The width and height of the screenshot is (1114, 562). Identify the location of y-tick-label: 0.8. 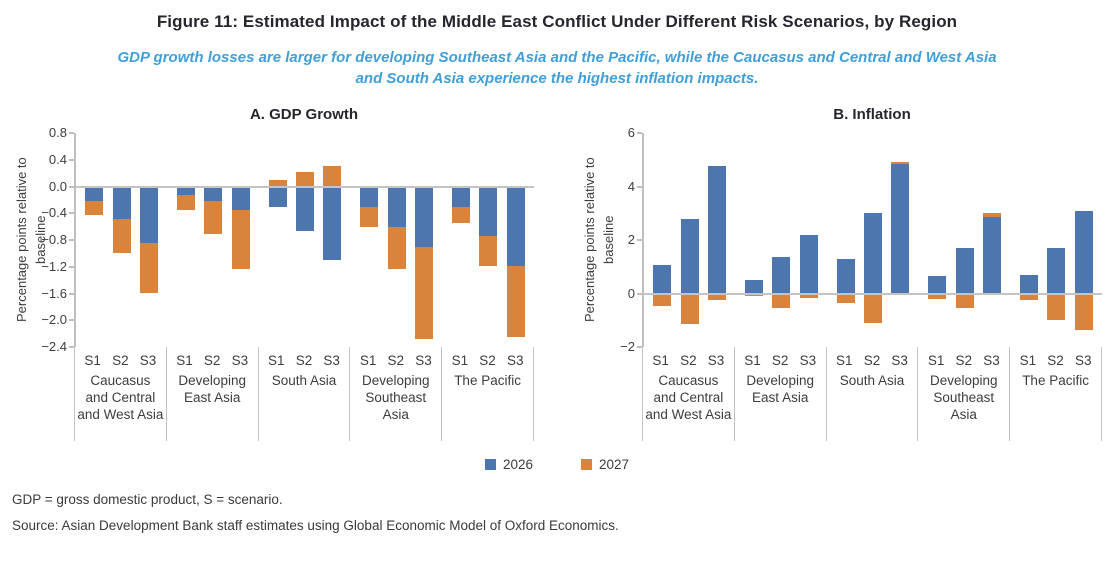
(57, 132).